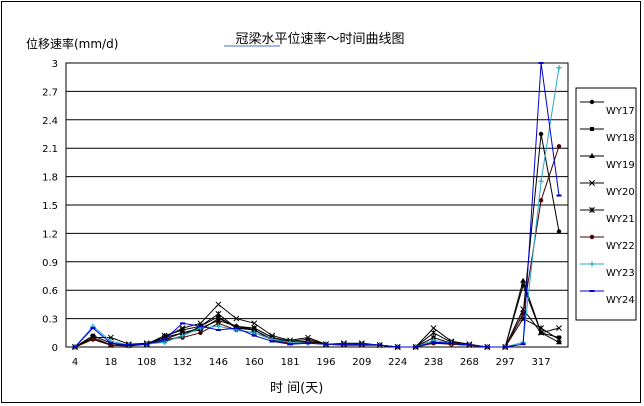 This screenshot has height=406, width=644. I want to click on legend-label-wy22: WY22, so click(620, 246).